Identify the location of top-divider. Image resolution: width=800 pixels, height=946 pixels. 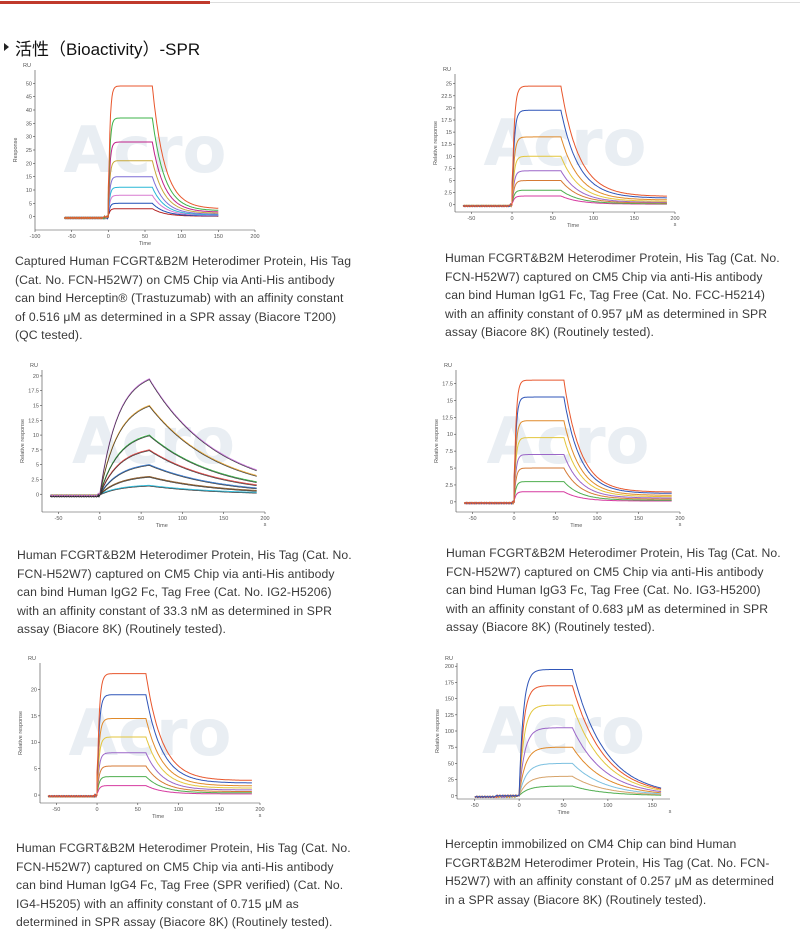
(400, 2).